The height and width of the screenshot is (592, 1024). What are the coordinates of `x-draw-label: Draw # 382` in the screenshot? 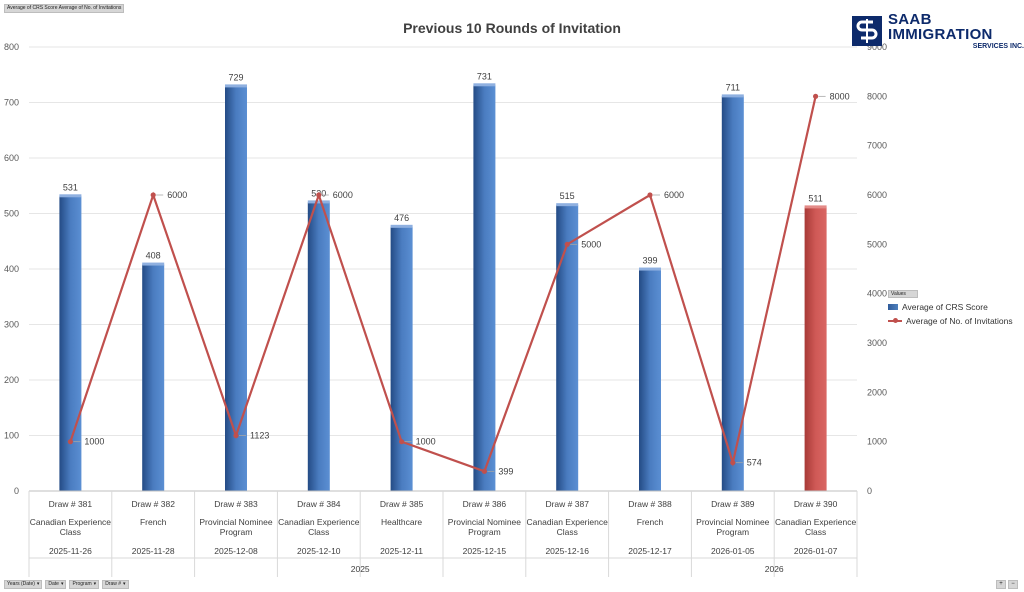 It's located at (153, 504).